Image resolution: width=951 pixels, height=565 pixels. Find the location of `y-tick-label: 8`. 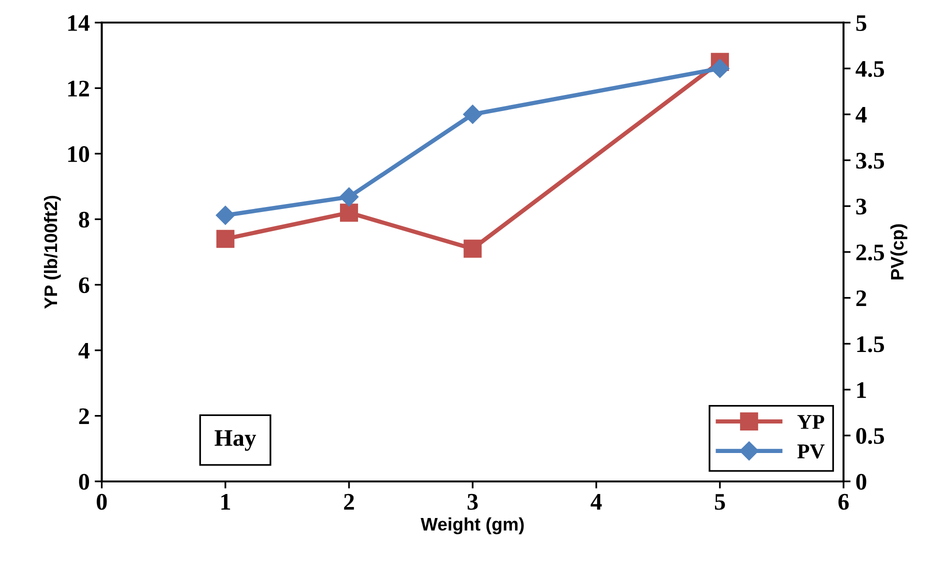

y-tick-label: 8 is located at coordinates (84, 220).